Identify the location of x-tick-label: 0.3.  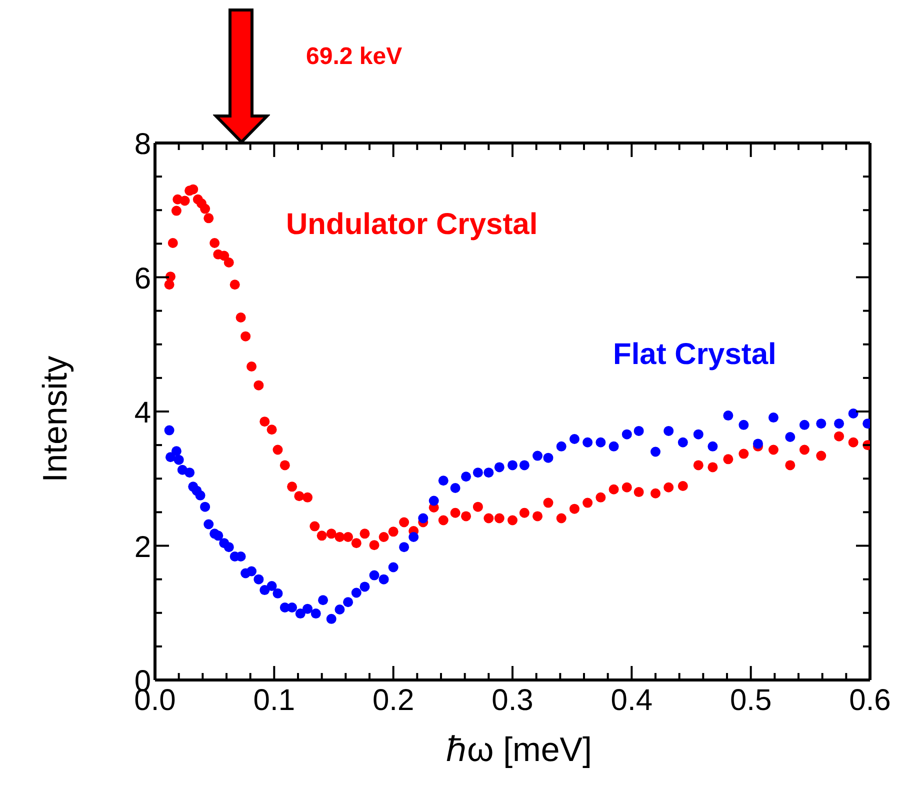
(513, 700).